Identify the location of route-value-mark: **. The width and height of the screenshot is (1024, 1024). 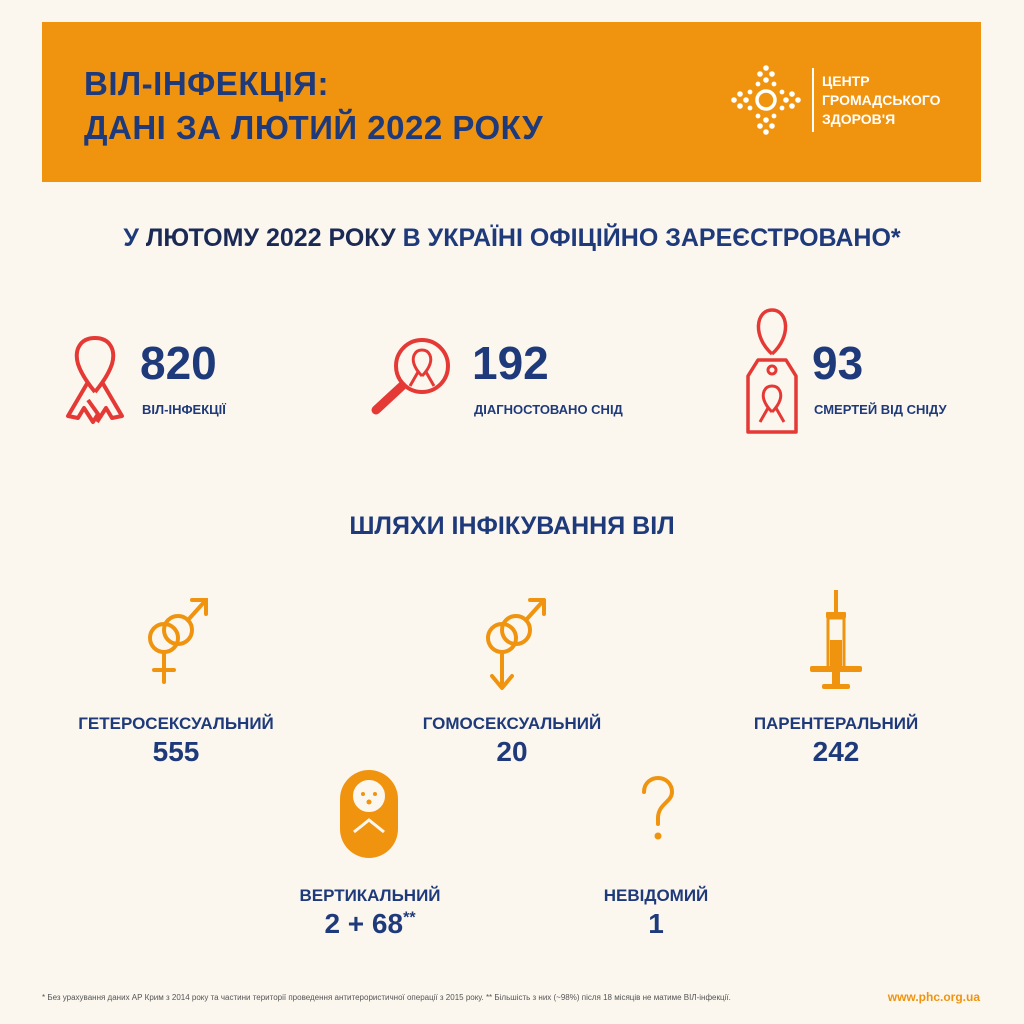
(409, 918).